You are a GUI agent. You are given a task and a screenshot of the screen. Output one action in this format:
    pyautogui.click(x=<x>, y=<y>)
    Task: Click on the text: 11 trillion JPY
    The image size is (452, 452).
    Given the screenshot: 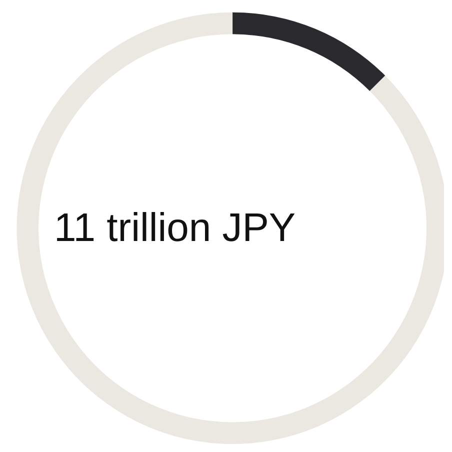 What is the action you would take?
    pyautogui.click(x=175, y=228)
    